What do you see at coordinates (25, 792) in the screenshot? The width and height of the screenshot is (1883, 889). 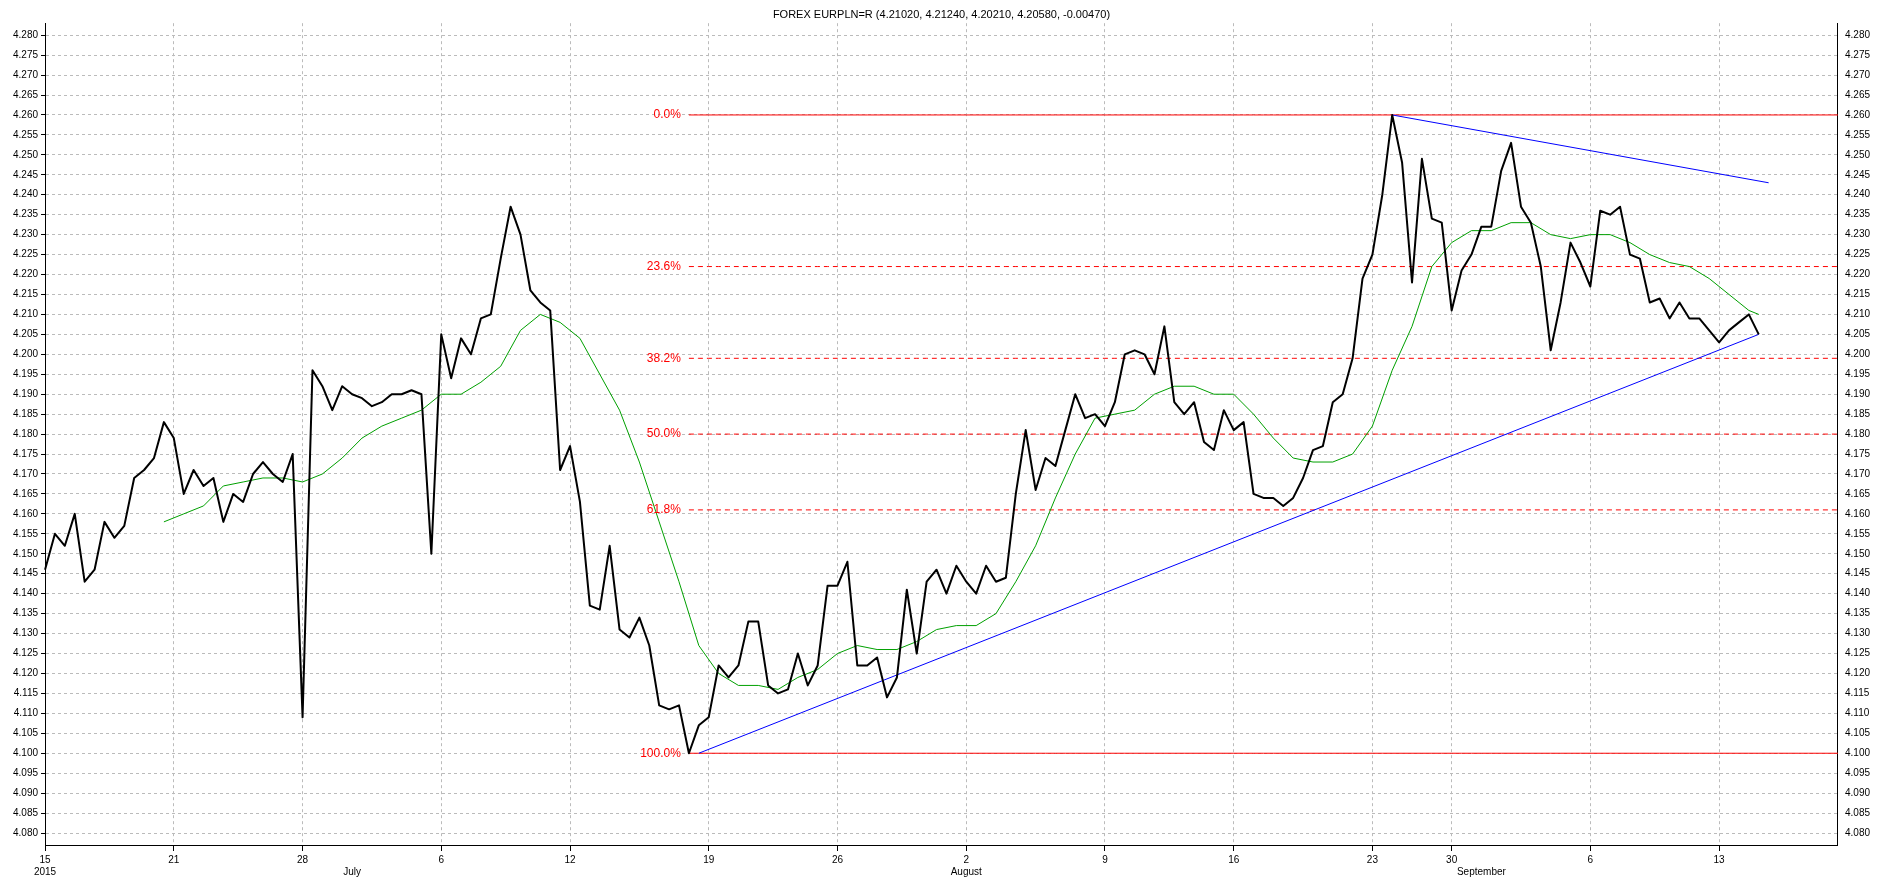 I see `y-tick-label: 4.090` at bounding box center [25, 792].